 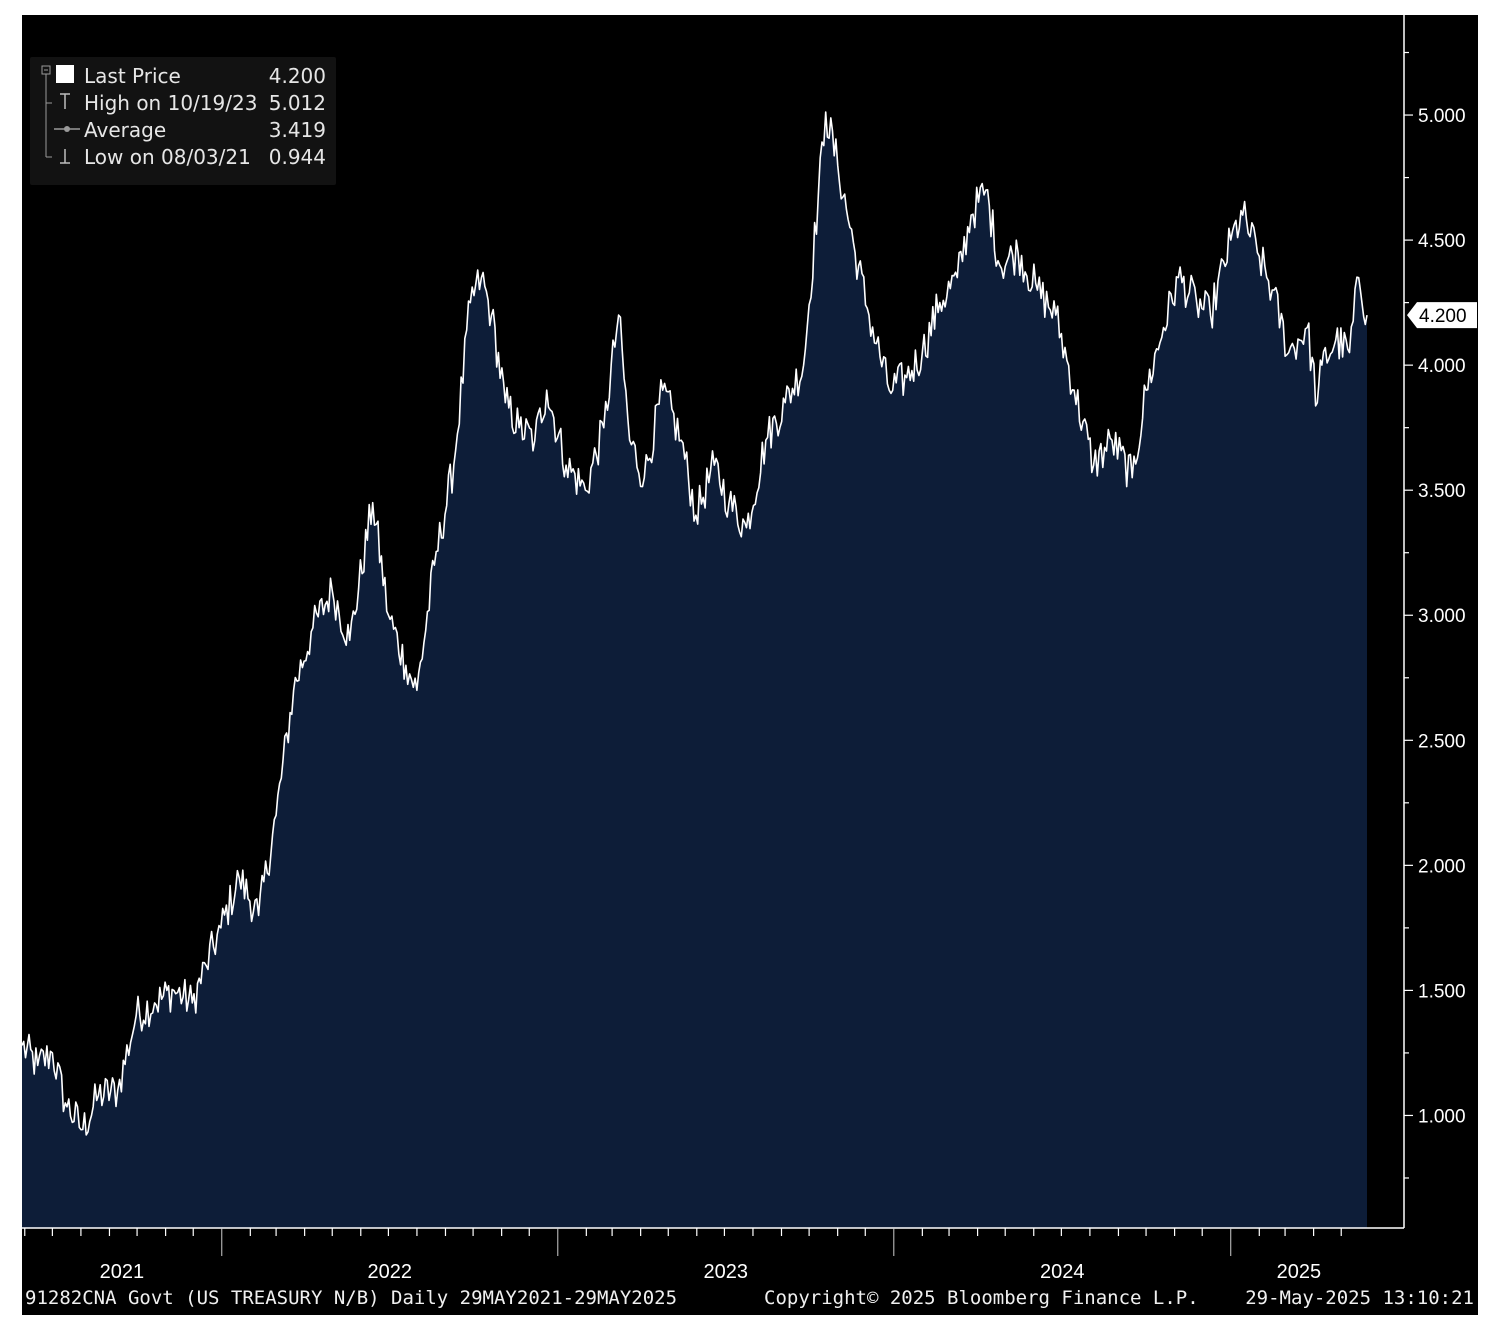 What do you see at coordinates (1442, 241) in the screenshot?
I see `y-tick-label: 4.500` at bounding box center [1442, 241].